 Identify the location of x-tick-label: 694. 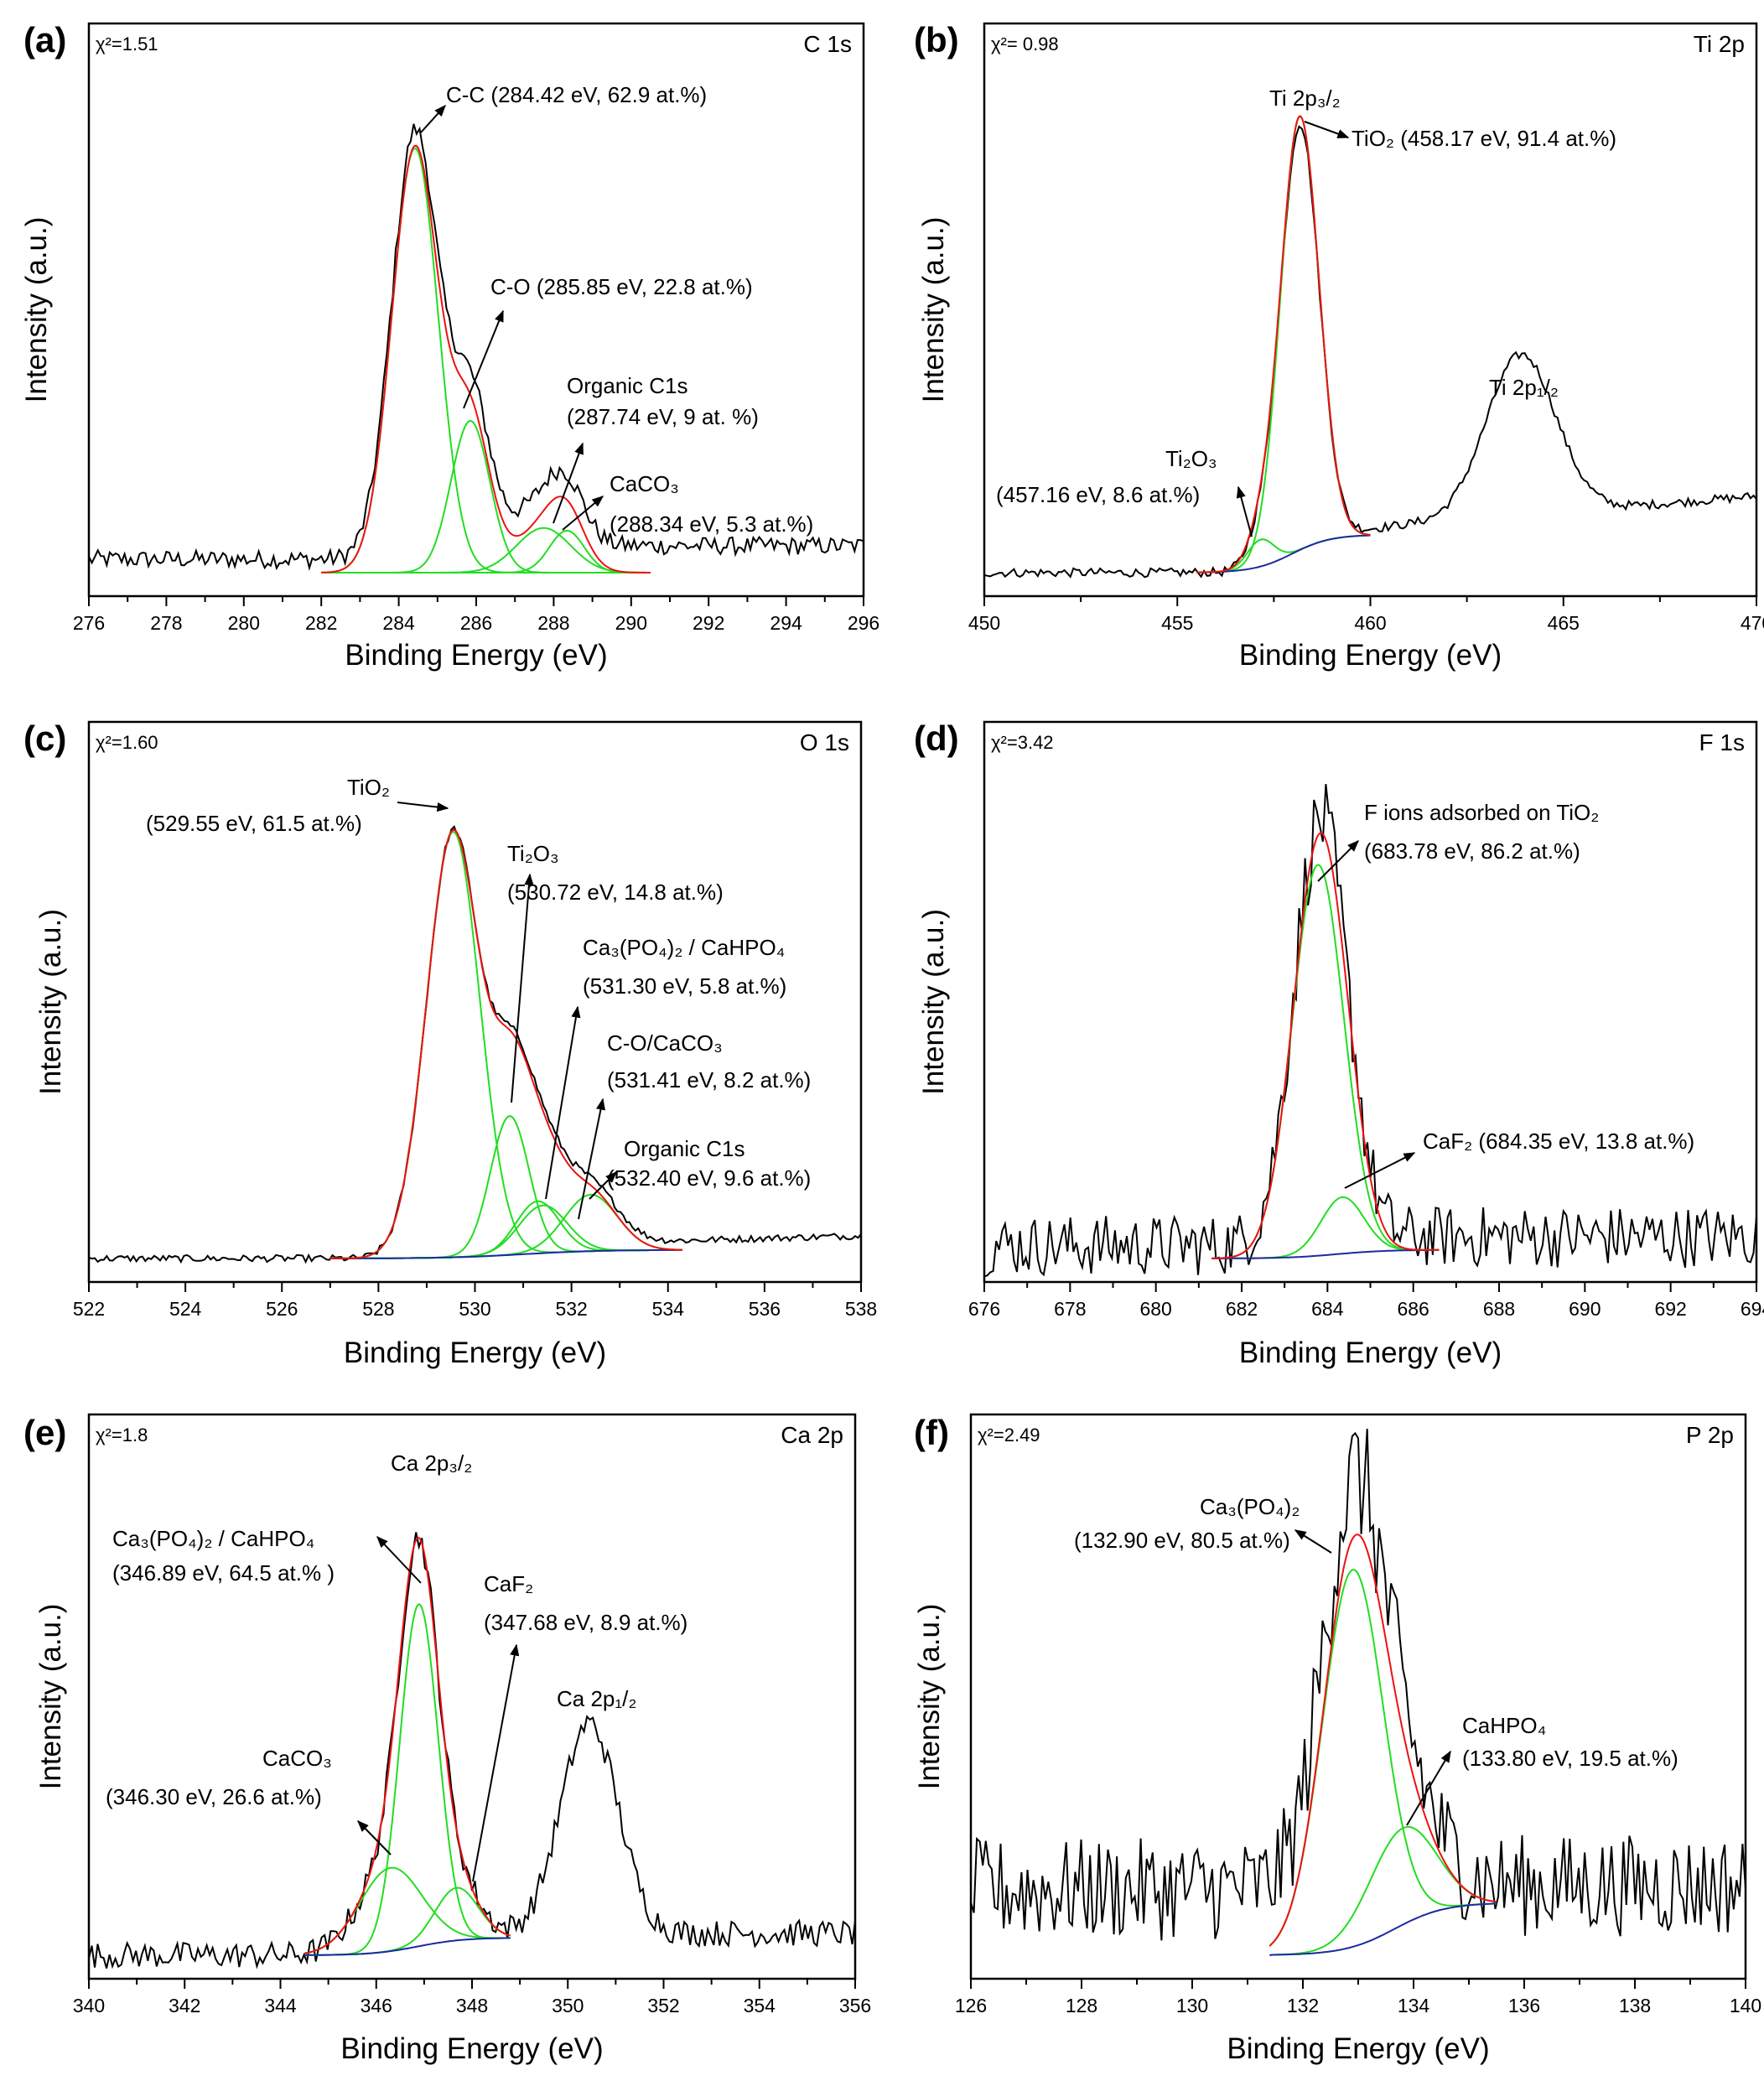
(1752, 1309).